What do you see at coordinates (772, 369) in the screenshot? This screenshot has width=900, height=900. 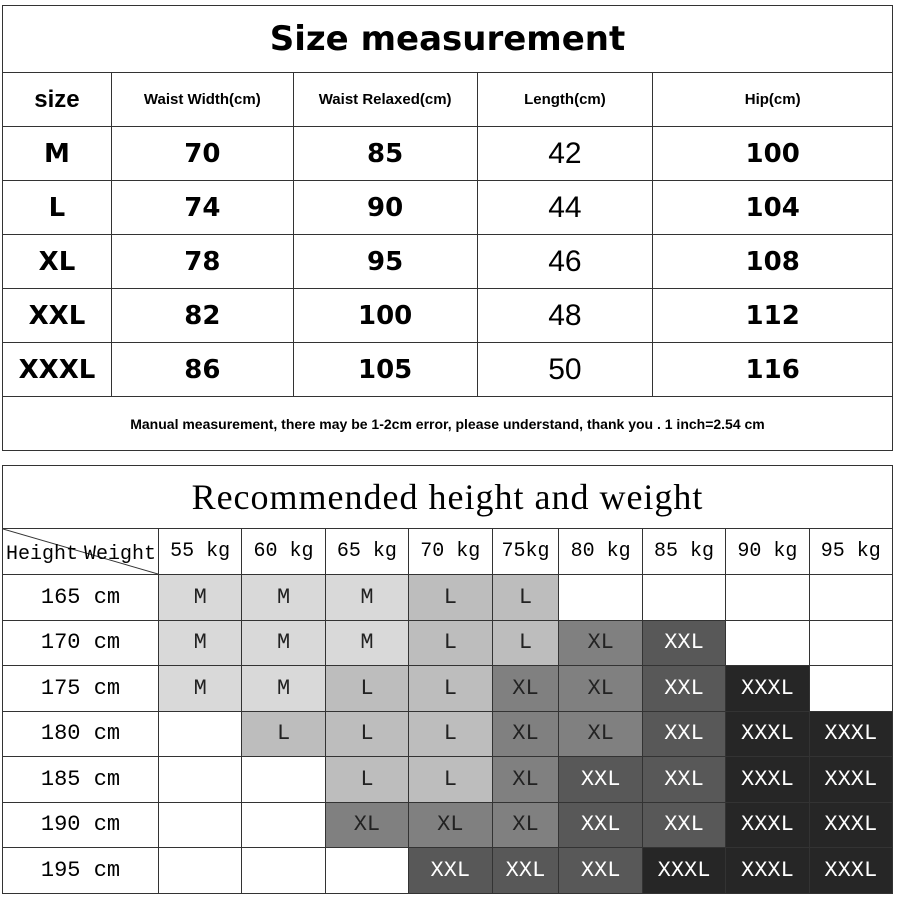 I see `measurement-cell: 116` at bounding box center [772, 369].